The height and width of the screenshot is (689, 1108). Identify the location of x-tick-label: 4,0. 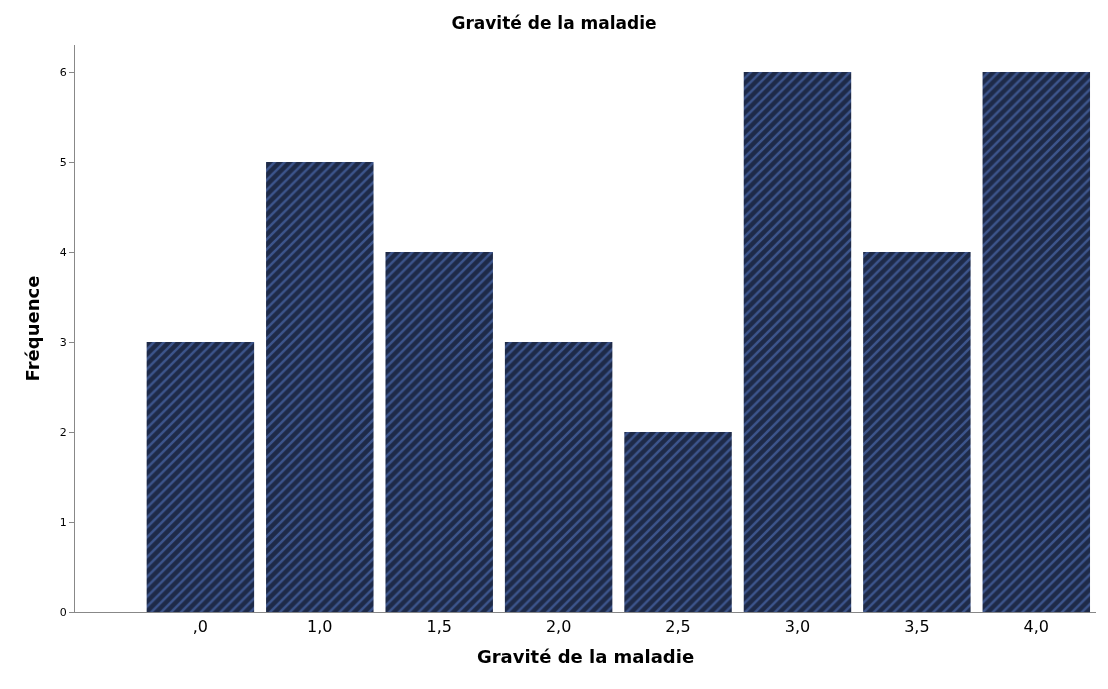
(1036, 627).